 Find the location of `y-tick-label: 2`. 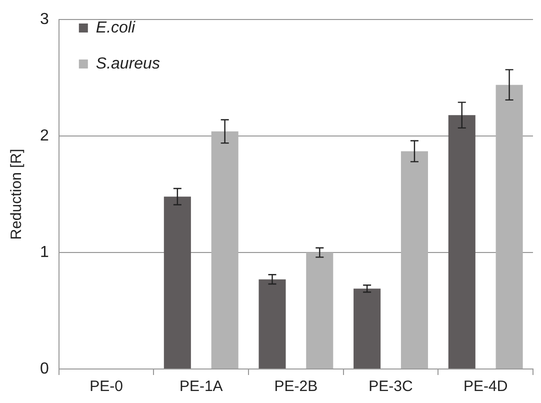

y-tick-label: 2 is located at coordinates (44, 135).